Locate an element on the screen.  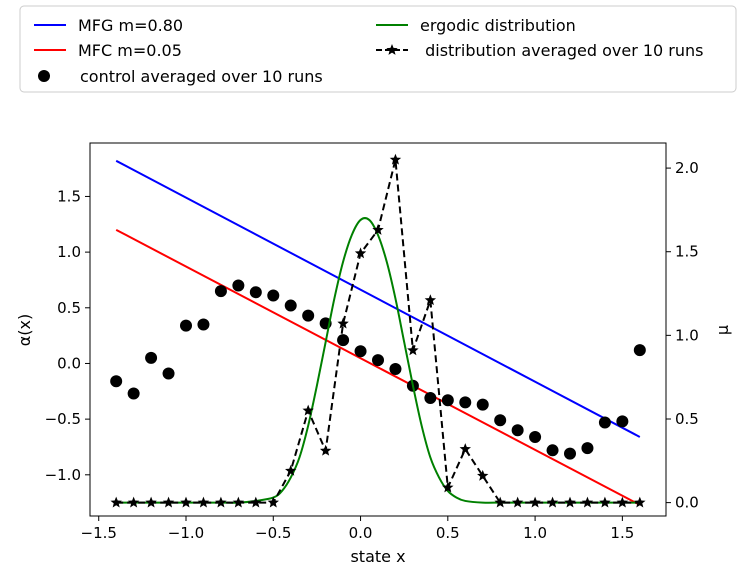
legend-label-mfc: MFC m=0.05 is located at coordinates (130, 50).